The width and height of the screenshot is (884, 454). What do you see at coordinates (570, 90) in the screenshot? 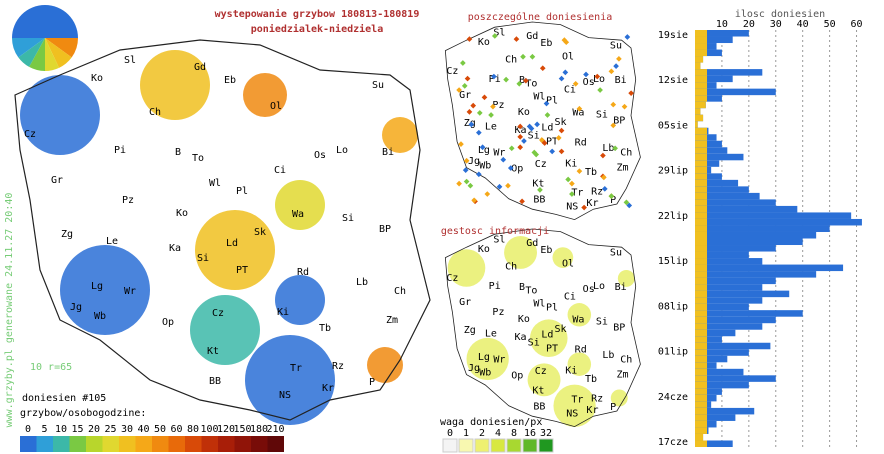
I see `city-label: Ci` at bounding box center [570, 90].